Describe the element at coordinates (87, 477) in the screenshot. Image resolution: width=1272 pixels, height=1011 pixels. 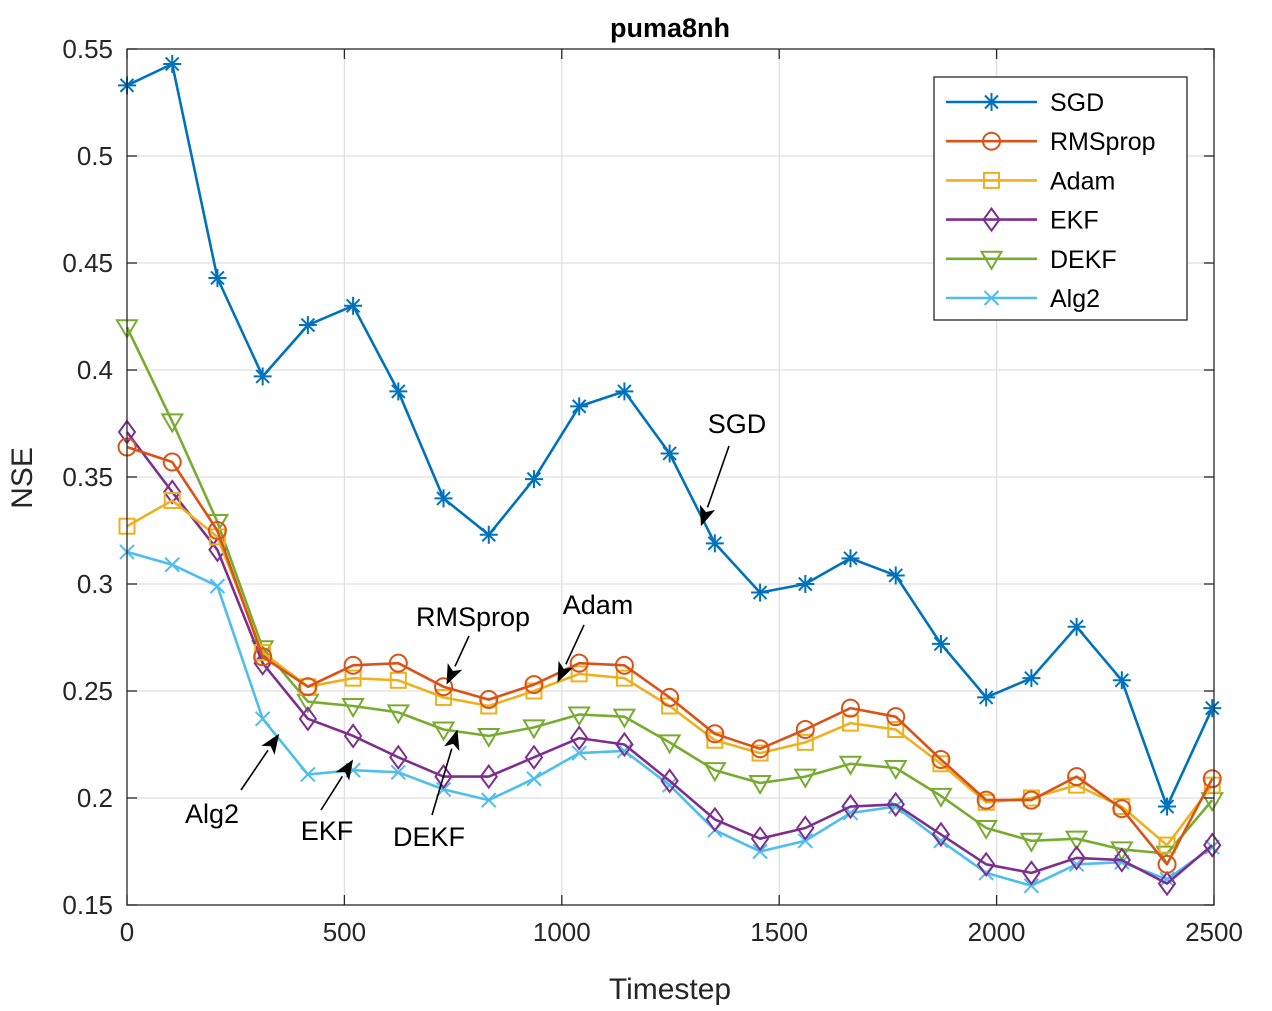
I see `y-tick-label: 0.35` at that location.